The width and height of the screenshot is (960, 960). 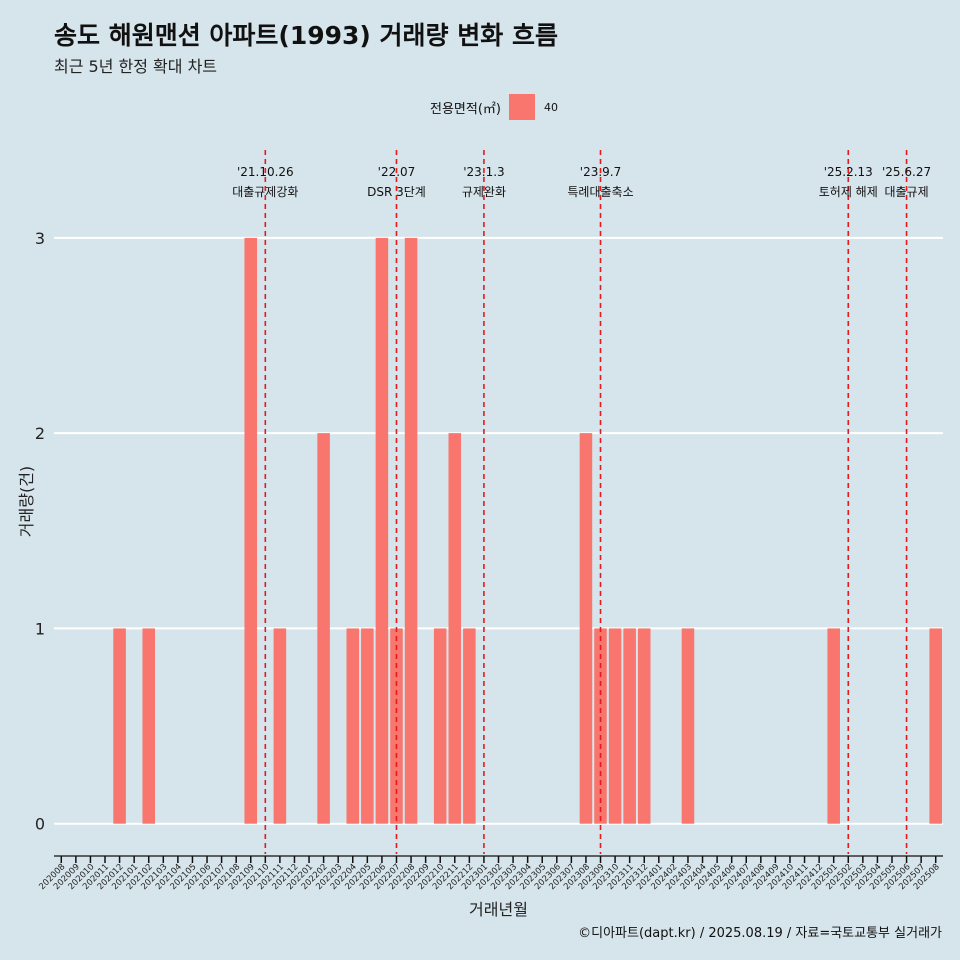 What do you see at coordinates (906, 172) in the screenshot?
I see `event-date: '25.6.27` at bounding box center [906, 172].